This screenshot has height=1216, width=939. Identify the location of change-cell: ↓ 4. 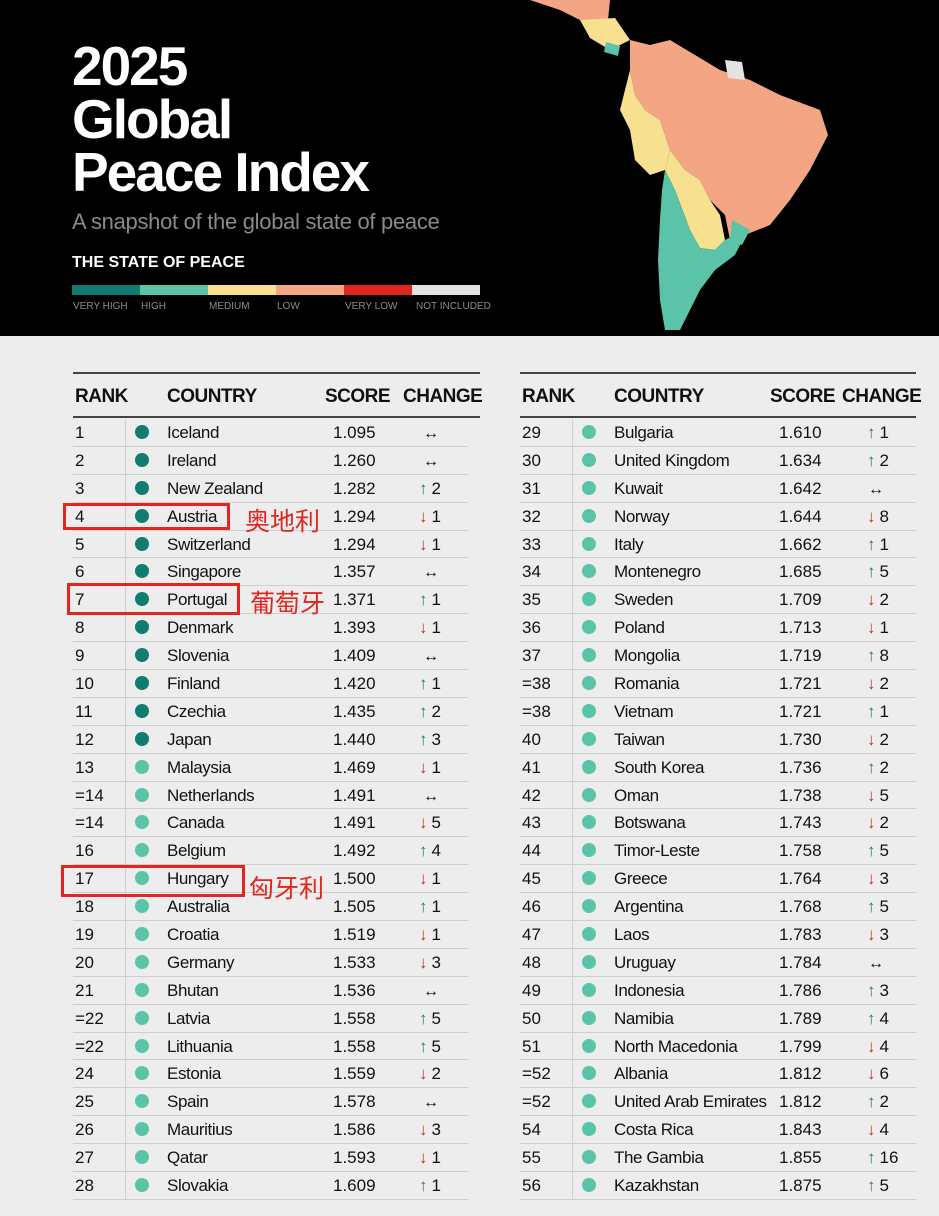
(878, 1047).